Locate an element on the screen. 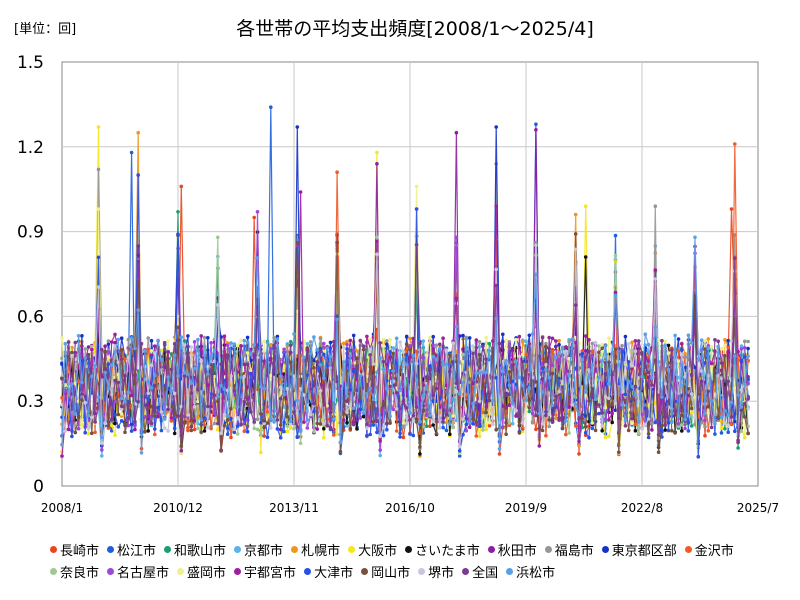 The image size is (800, 600). legend-label: 大津市 is located at coordinates (334, 573).